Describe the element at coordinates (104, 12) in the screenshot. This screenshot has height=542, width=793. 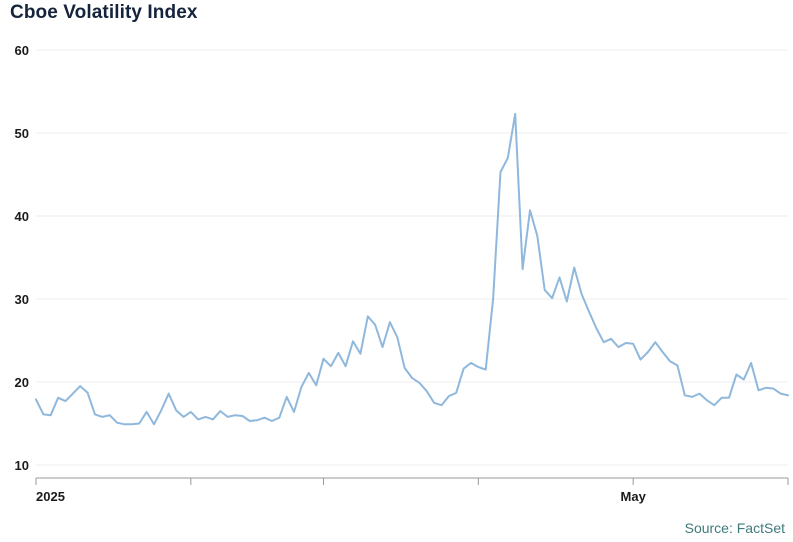
I see `chart-title: Cboe Volatility Index` at that location.